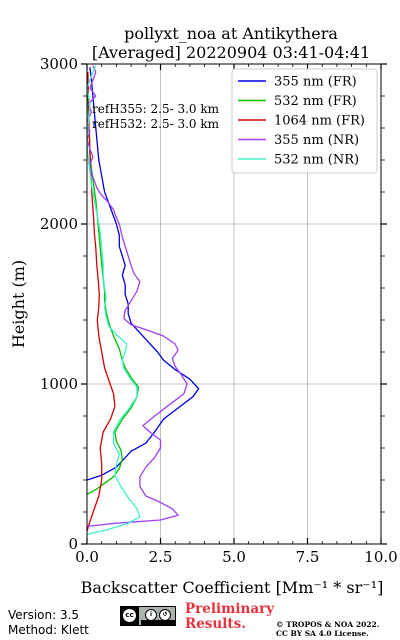 This screenshot has width=400, height=640. I want to click on x-tick-label: 5.0, so click(234, 557).